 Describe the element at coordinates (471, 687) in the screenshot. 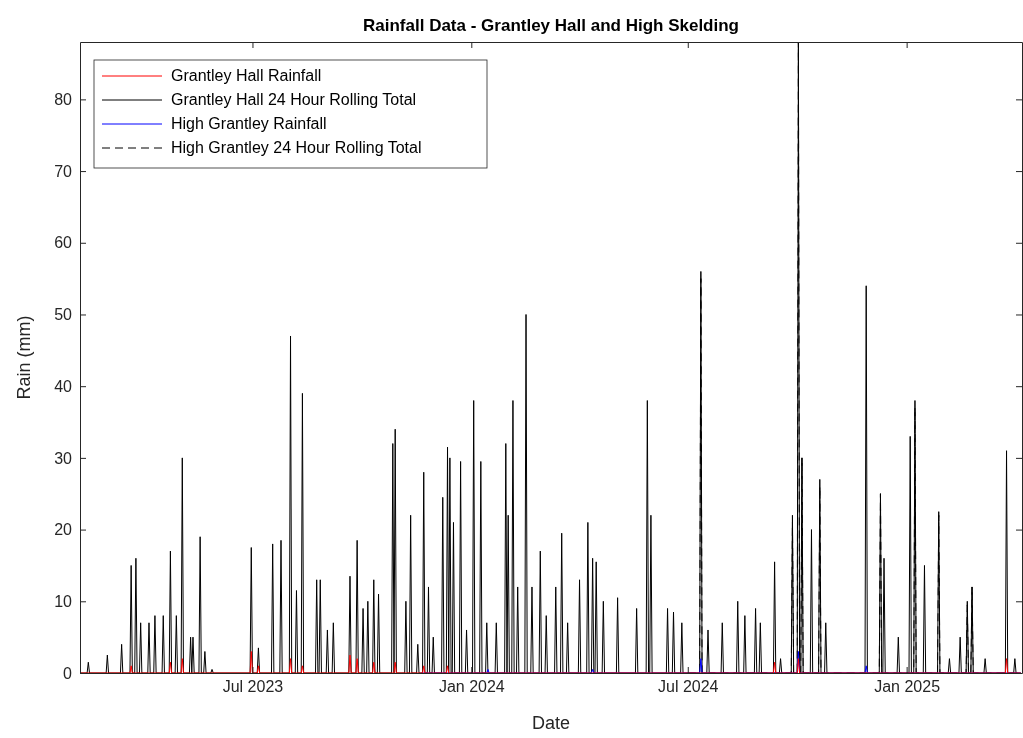

I see `x-tick-label: Jan 2024` at that location.